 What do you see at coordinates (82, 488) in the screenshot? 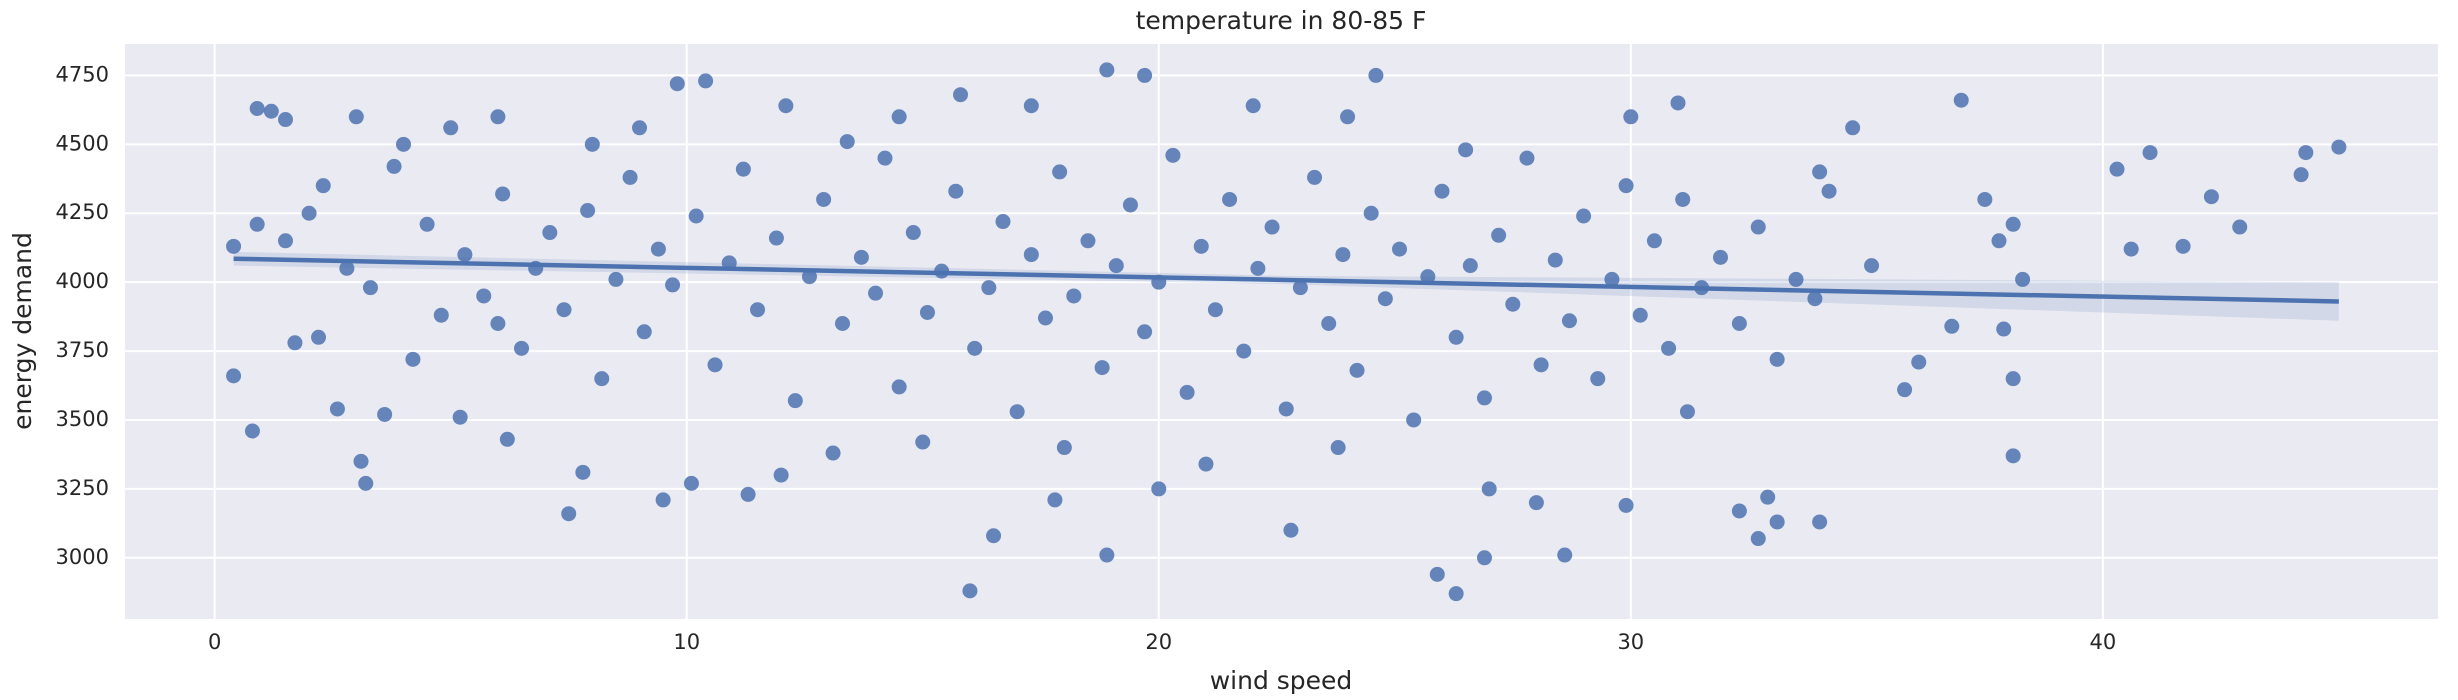
I see `y-tick-label: 3250` at bounding box center [82, 488].